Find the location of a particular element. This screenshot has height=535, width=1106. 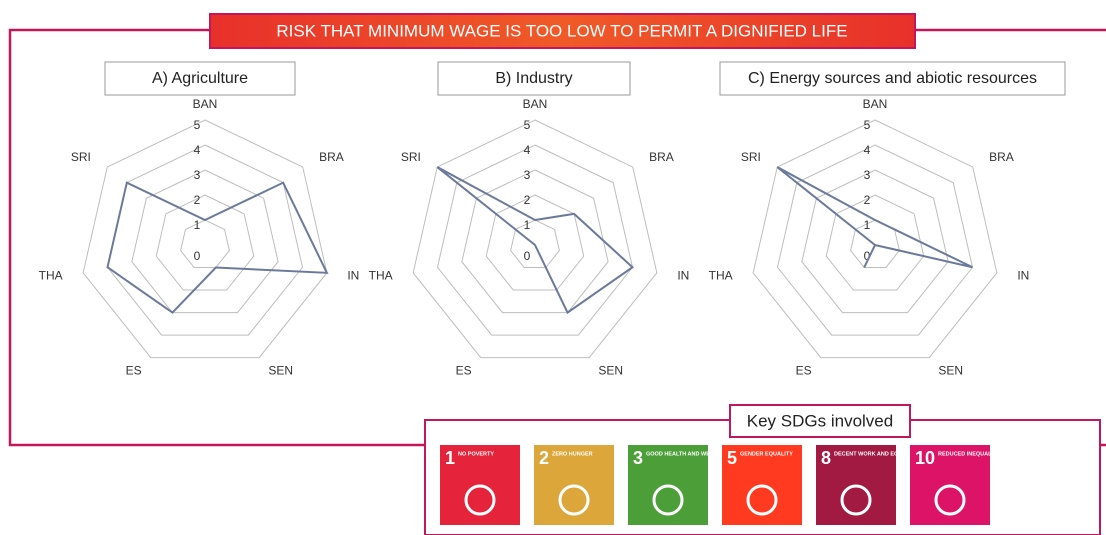

sdg-number: 5 is located at coordinates (732, 458).